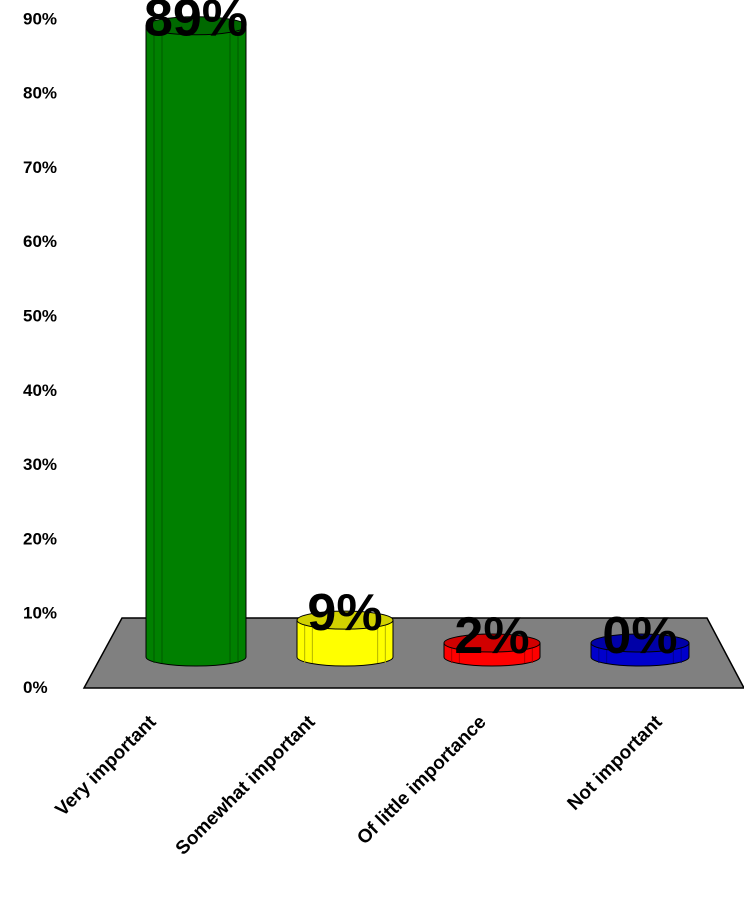 The height and width of the screenshot is (912, 744). I want to click on y-axis-ticks: 0% 10% 20% 30% 40% 50% 60% 70% 80% 90%, so click(40, 353).